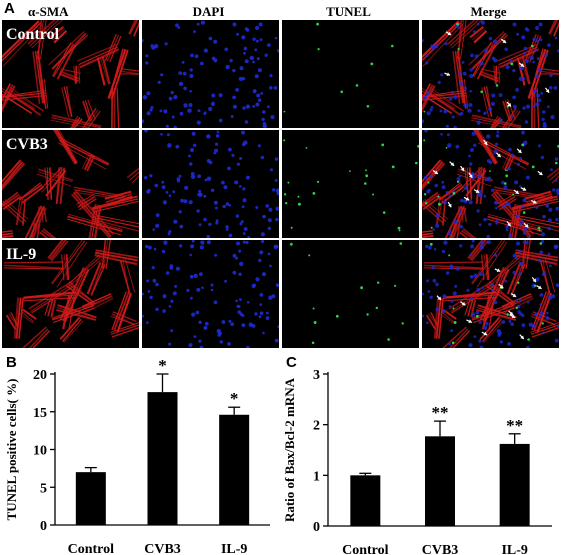 This screenshot has width=561, height=555. What do you see at coordinates (490, 294) in the screenshot?
I see `micrograph-il9-merge` at bounding box center [490, 294].